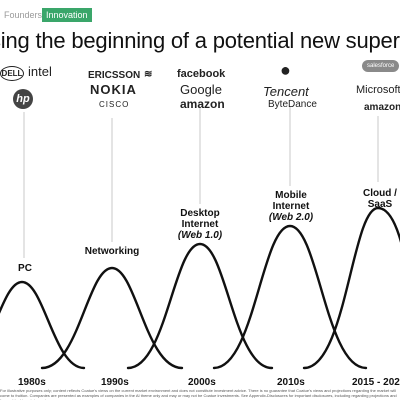  Describe the element at coordinates (114, 104) in the screenshot. I see `logo-cisco: CISCO` at that location.